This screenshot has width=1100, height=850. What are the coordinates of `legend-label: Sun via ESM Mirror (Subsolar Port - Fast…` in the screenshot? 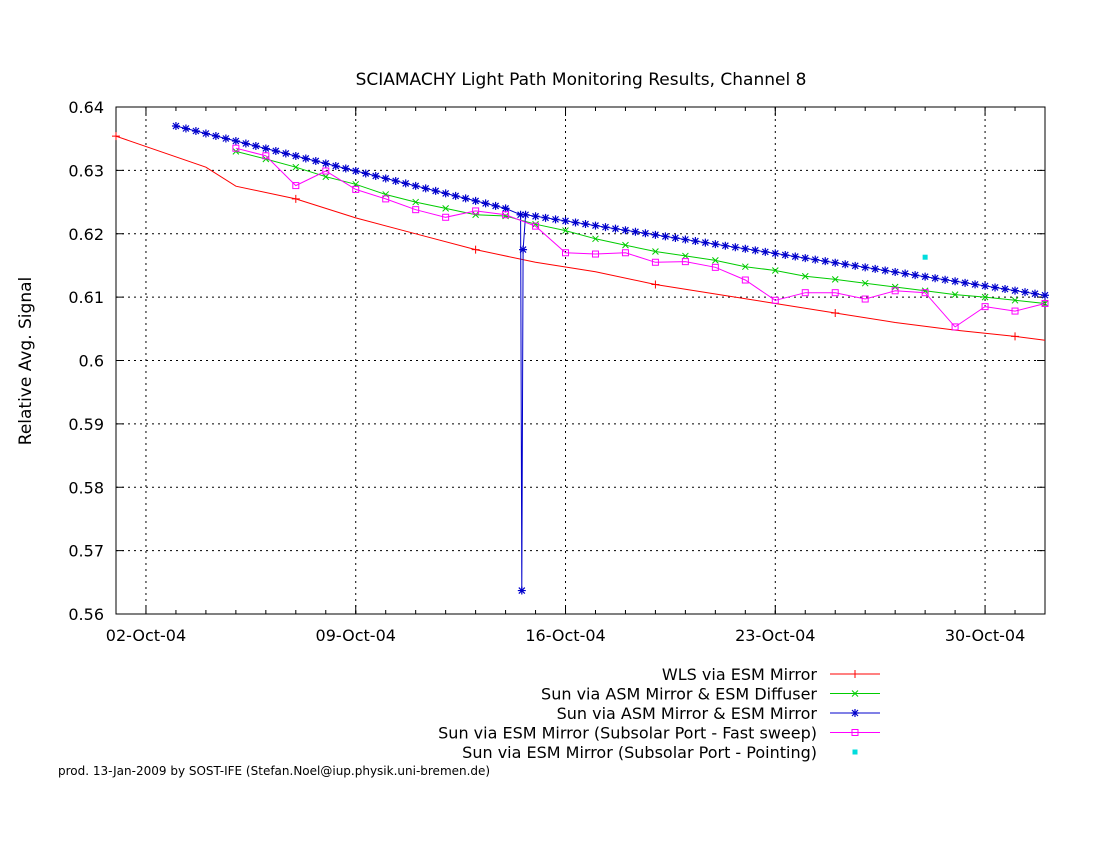 It's located at (627, 733).